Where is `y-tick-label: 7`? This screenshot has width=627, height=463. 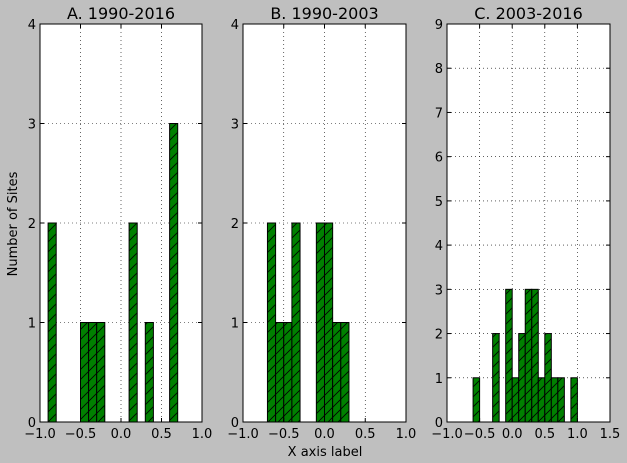
y-tick-label: 7 is located at coordinates (439, 113).